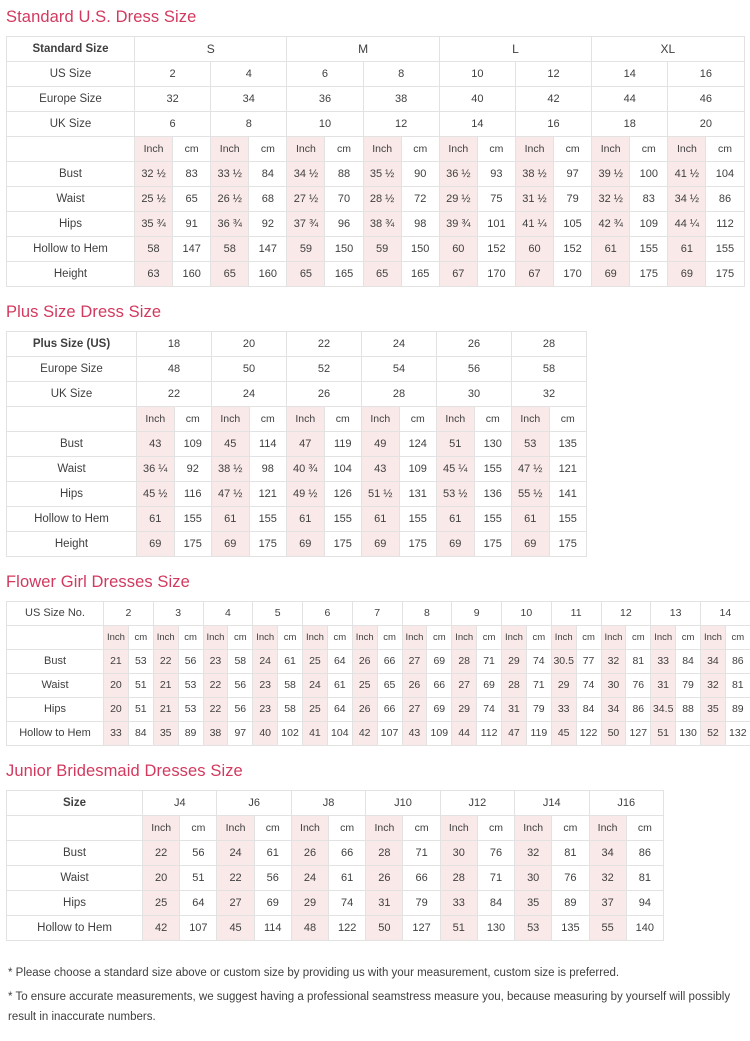 Image resolution: width=750 pixels, height=1041 pixels. What do you see at coordinates (706, 124) in the screenshot?
I see `size-value: 20` at bounding box center [706, 124].